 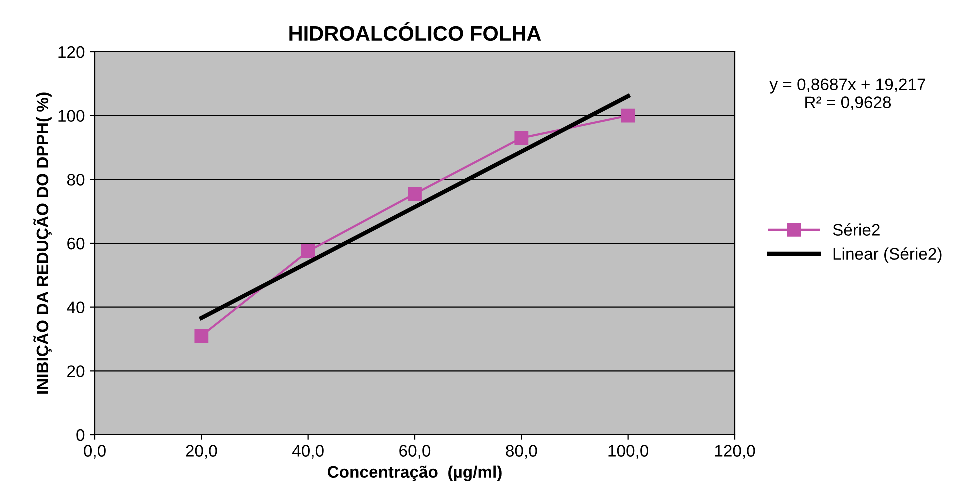 What do you see at coordinates (95, 452) in the screenshot?
I see `x-tick-label: 0,0` at bounding box center [95, 452].